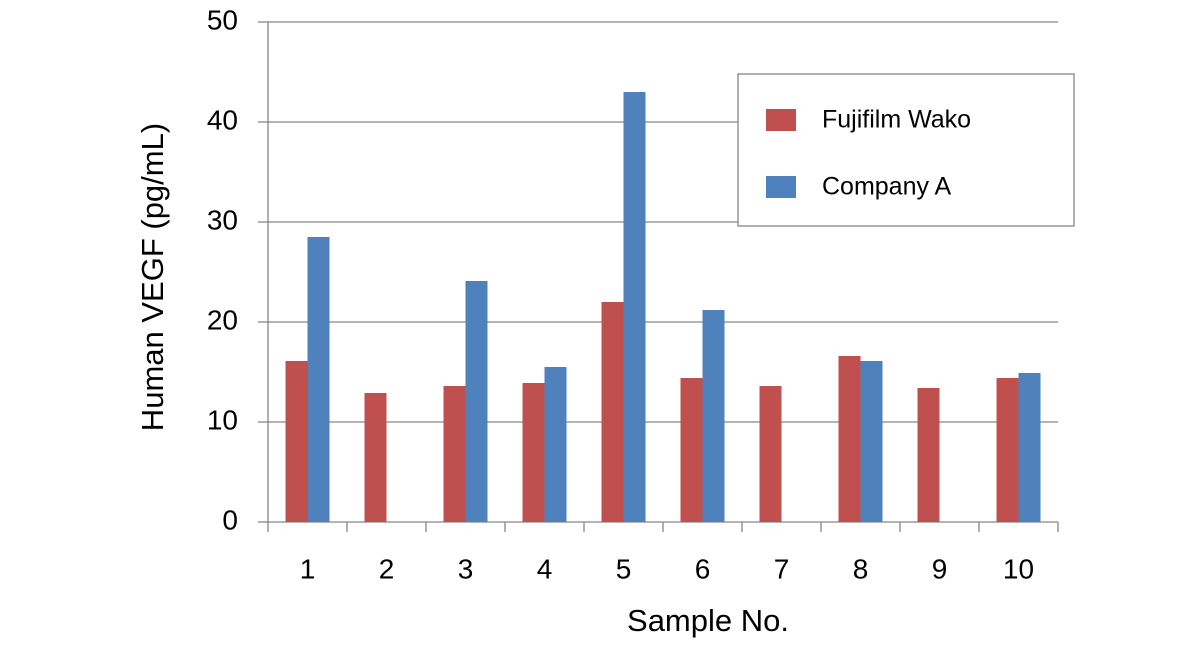  Describe the element at coordinates (703, 568) in the screenshot. I see `x-tick-label: 6` at that location.